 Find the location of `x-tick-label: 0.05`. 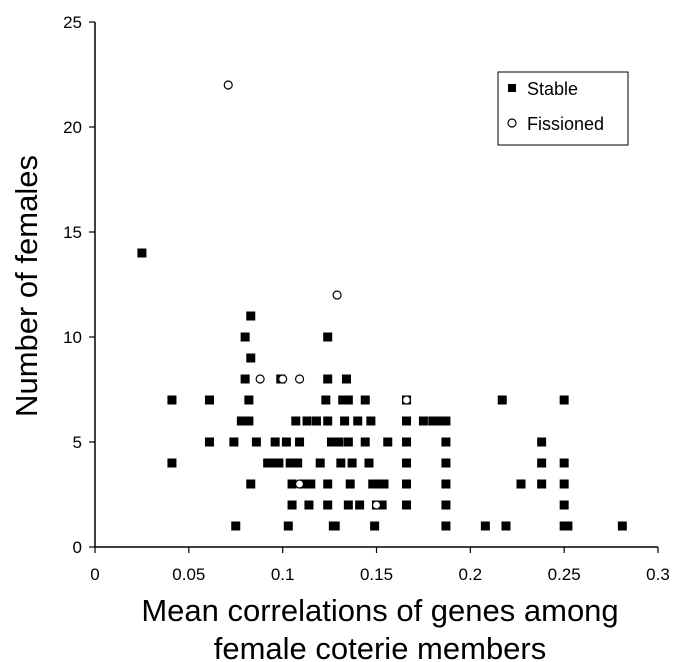

x-tick-label: 0.05 is located at coordinates (188, 574).